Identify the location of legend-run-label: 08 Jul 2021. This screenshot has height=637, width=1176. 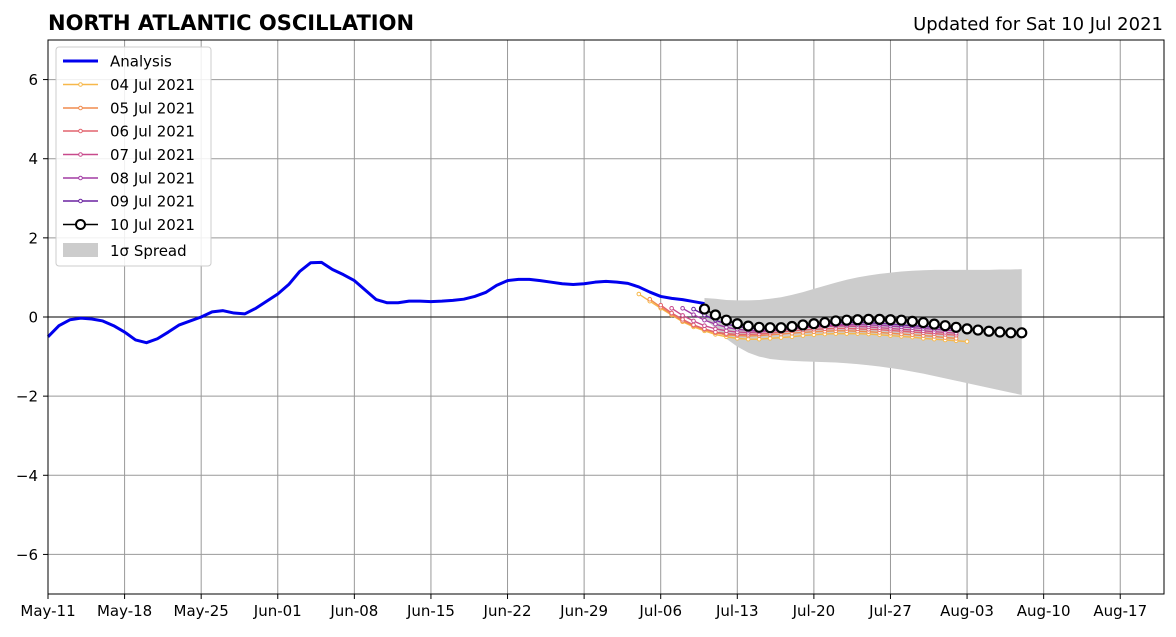
(152, 179).